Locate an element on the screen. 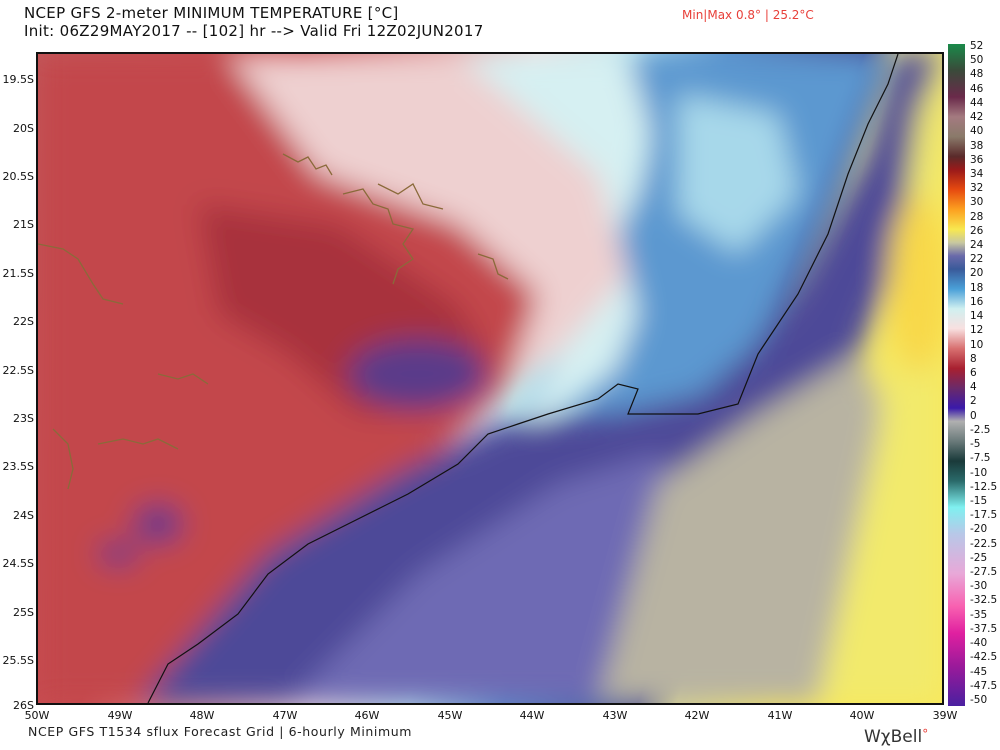  colorbar is located at coordinates (956, 375).